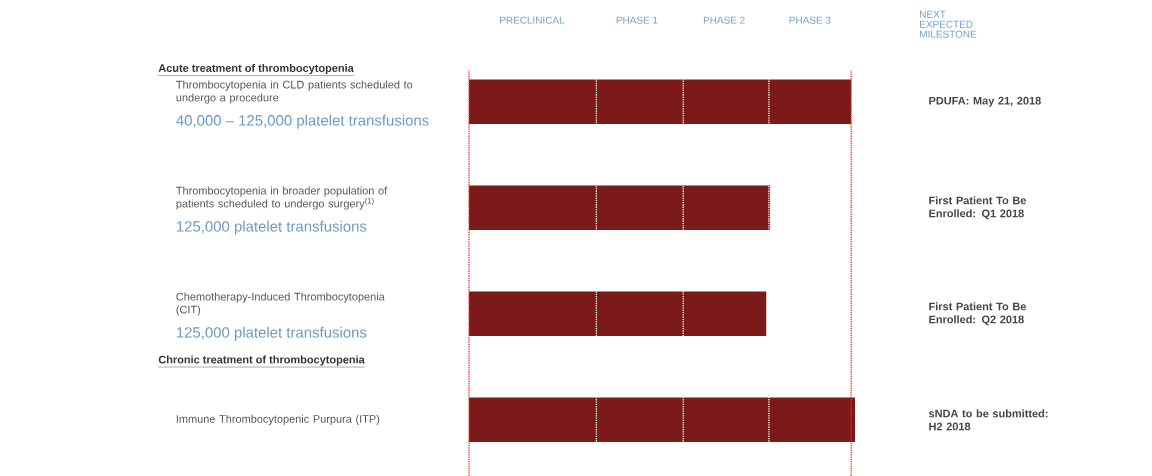  I want to click on text: First Patient To Be Enrolled: Q1 2018, so click(977, 208).